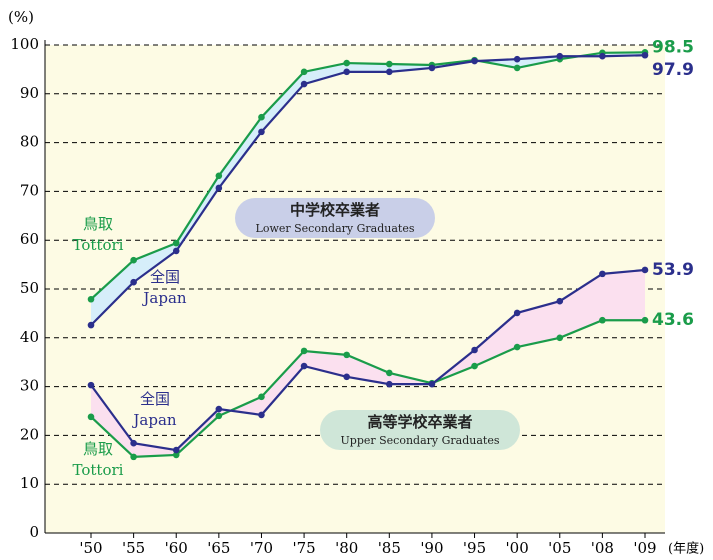  I want to click on y-tick-label: 60, so click(29, 239).